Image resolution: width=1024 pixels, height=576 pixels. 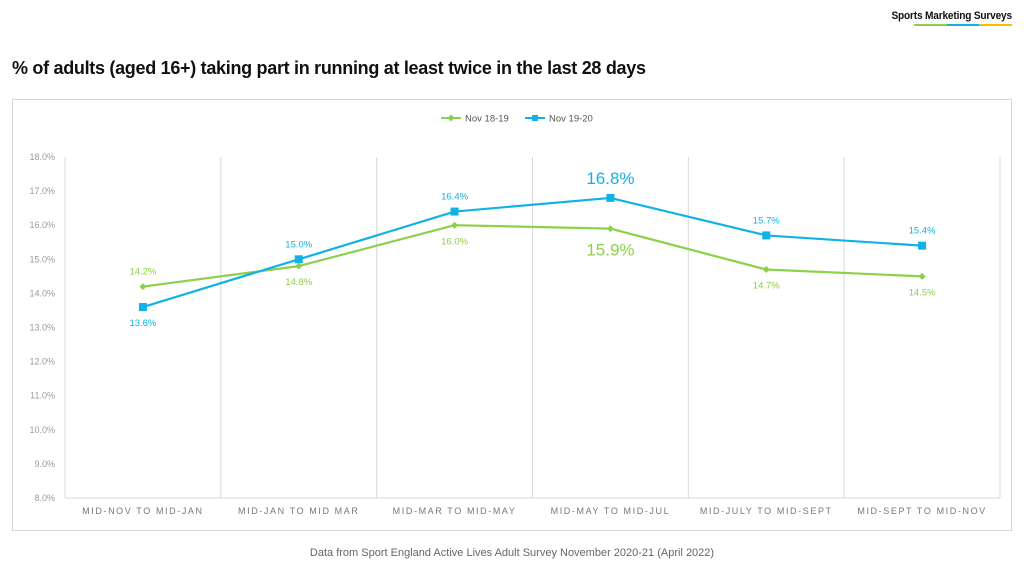 I want to click on data-label: 15.7%, so click(x=766, y=220).